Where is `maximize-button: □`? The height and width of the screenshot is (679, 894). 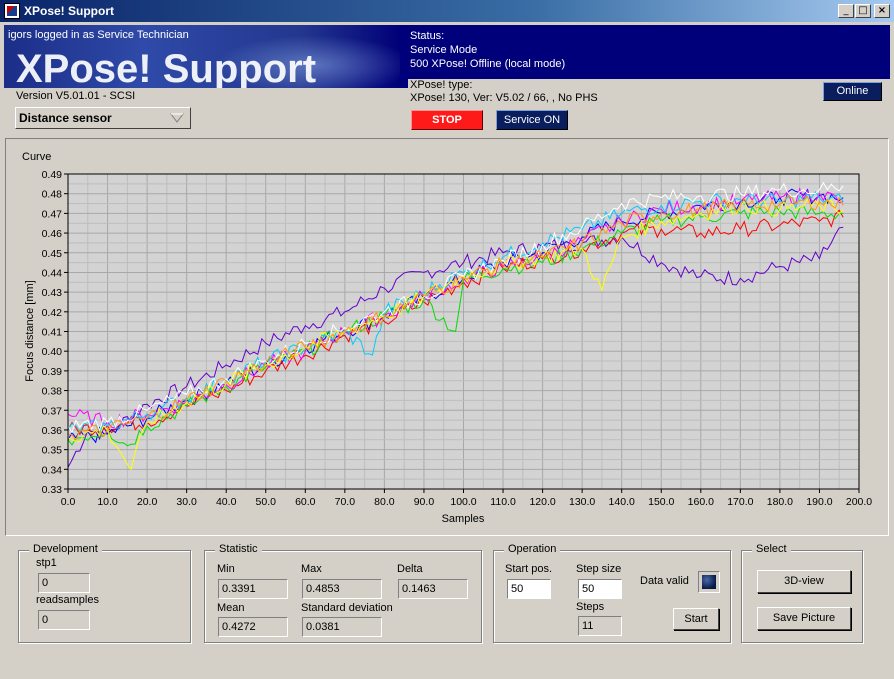 maximize-button: □ is located at coordinates (863, 11).